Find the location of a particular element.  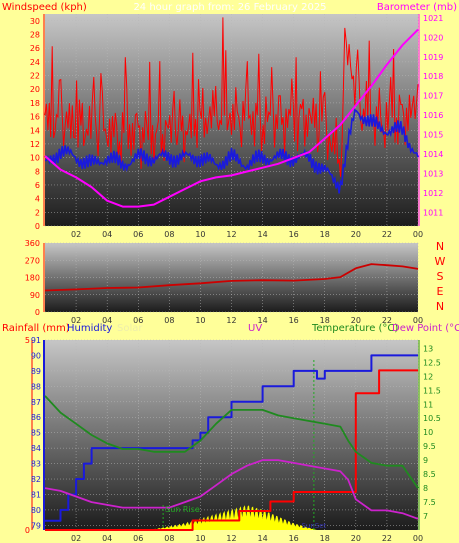

climate-time-tick-04: 04 is located at coordinates (107, 538).